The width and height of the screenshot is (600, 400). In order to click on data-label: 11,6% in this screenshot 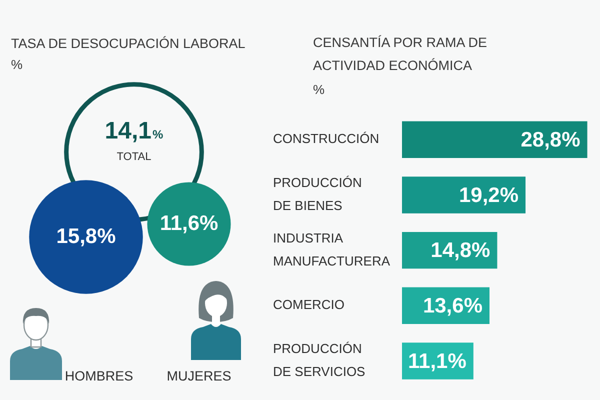, I will do `click(189, 223)`.